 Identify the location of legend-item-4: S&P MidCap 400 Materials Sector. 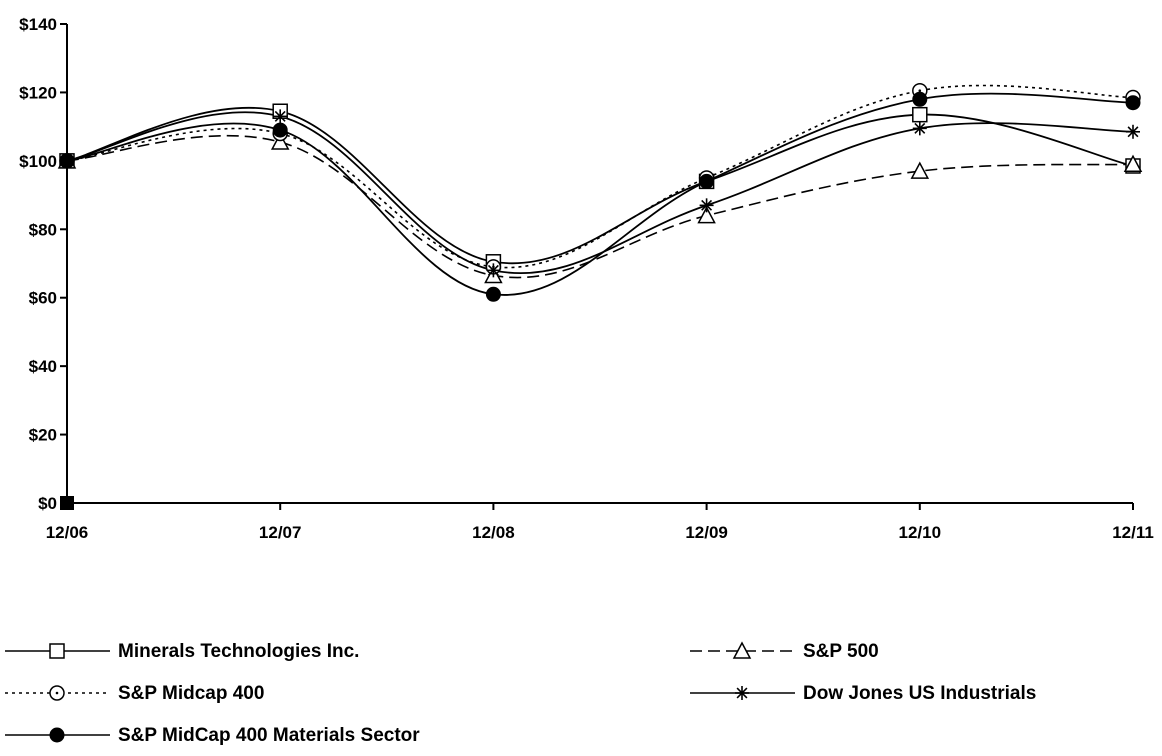
(212, 735).